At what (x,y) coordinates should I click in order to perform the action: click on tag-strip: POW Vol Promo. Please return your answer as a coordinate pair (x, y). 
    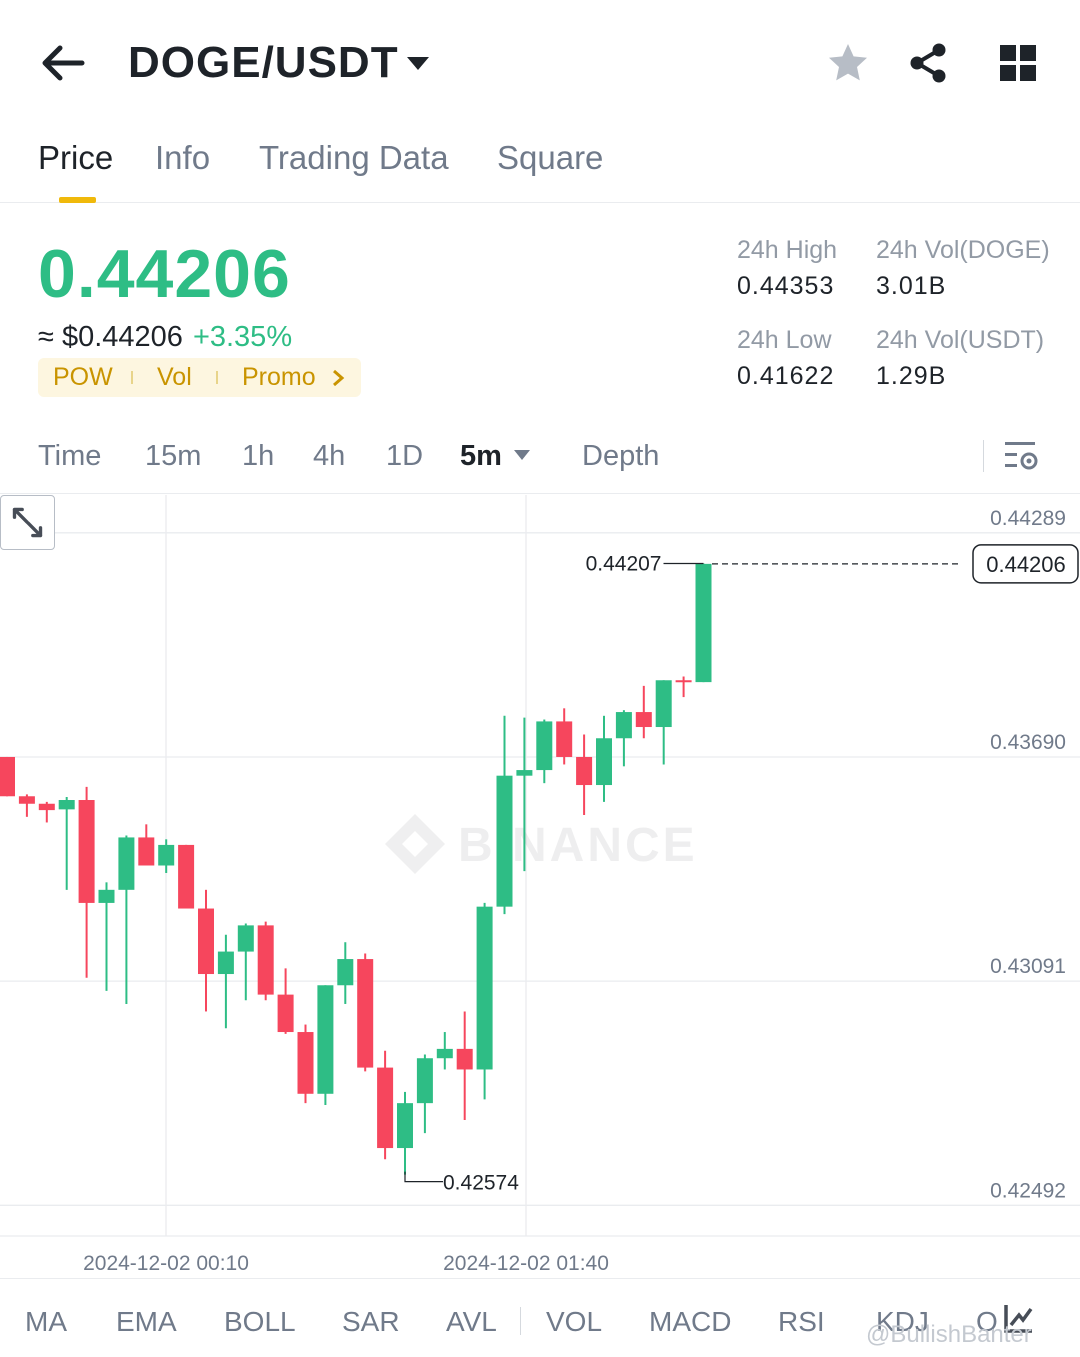
    Looking at the image, I should click on (199, 377).